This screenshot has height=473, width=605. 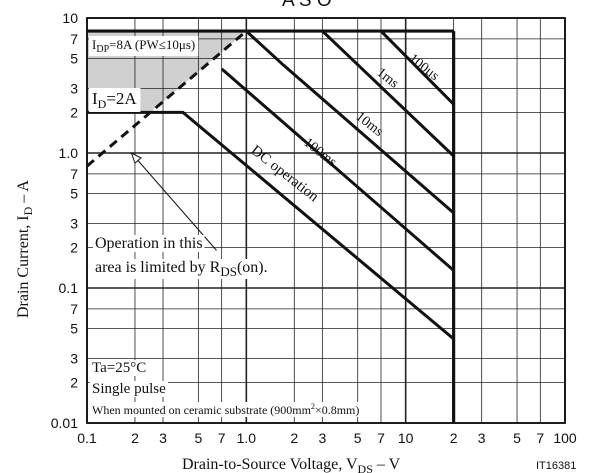 I want to click on y-tick-label-13: 3, so click(x=74, y=359).